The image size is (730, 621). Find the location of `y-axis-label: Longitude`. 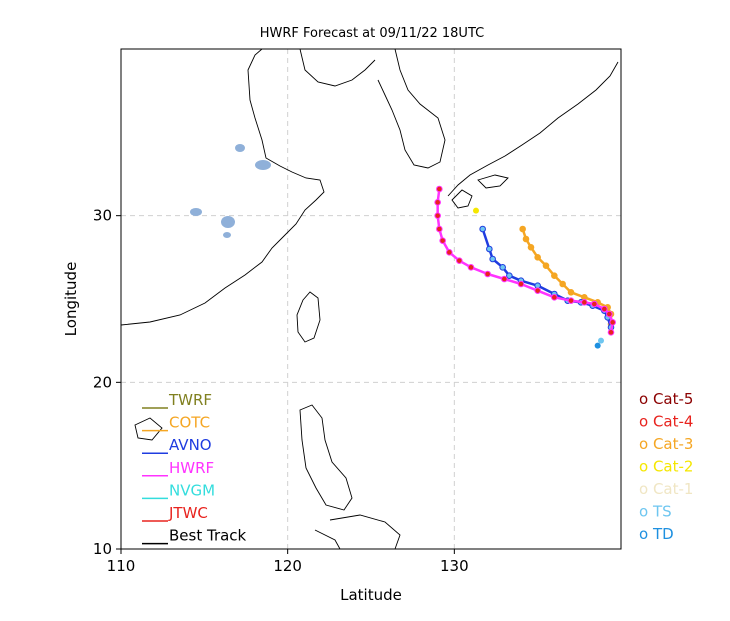

y-axis-label: Longitude is located at coordinates (71, 299).